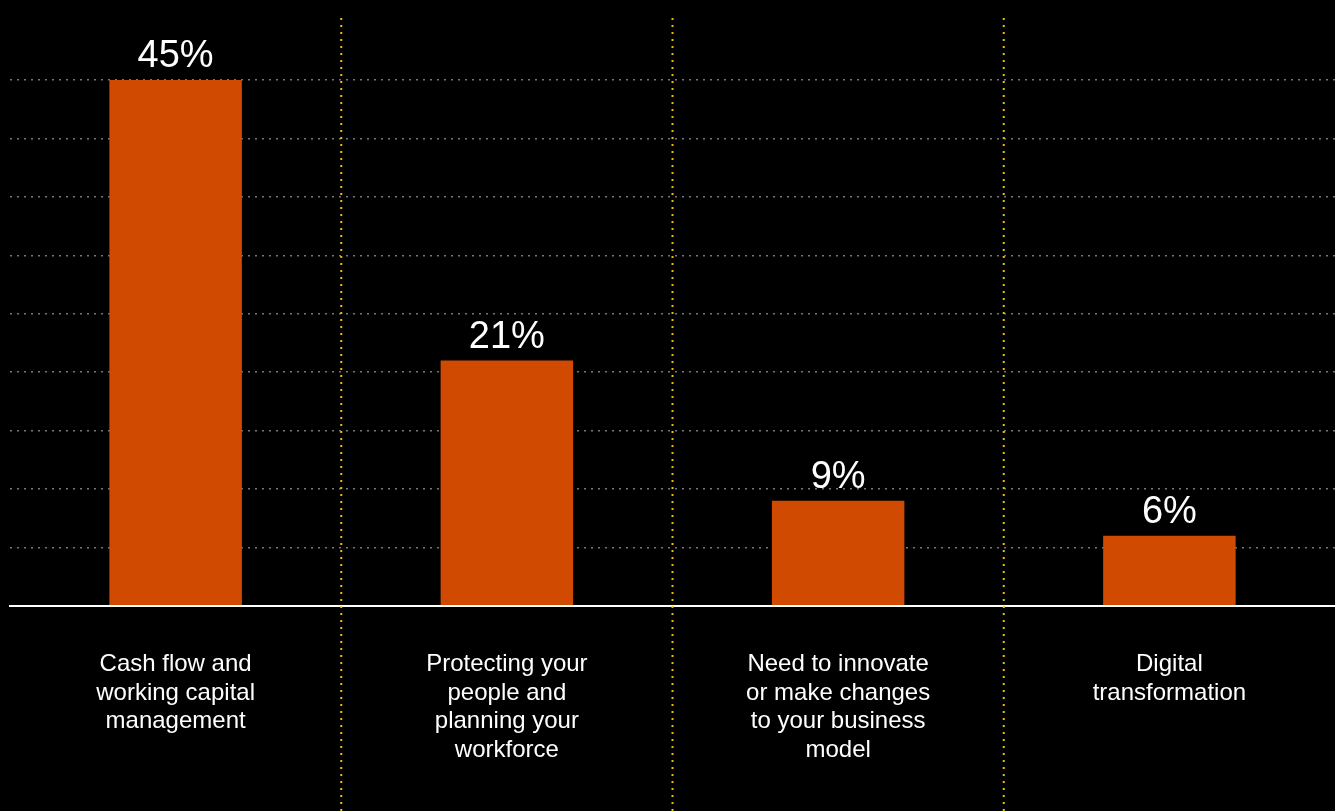 This screenshot has width=1335, height=811. I want to click on x-tick-label: Need to innovate or make changes to your business model, so click(838, 705).